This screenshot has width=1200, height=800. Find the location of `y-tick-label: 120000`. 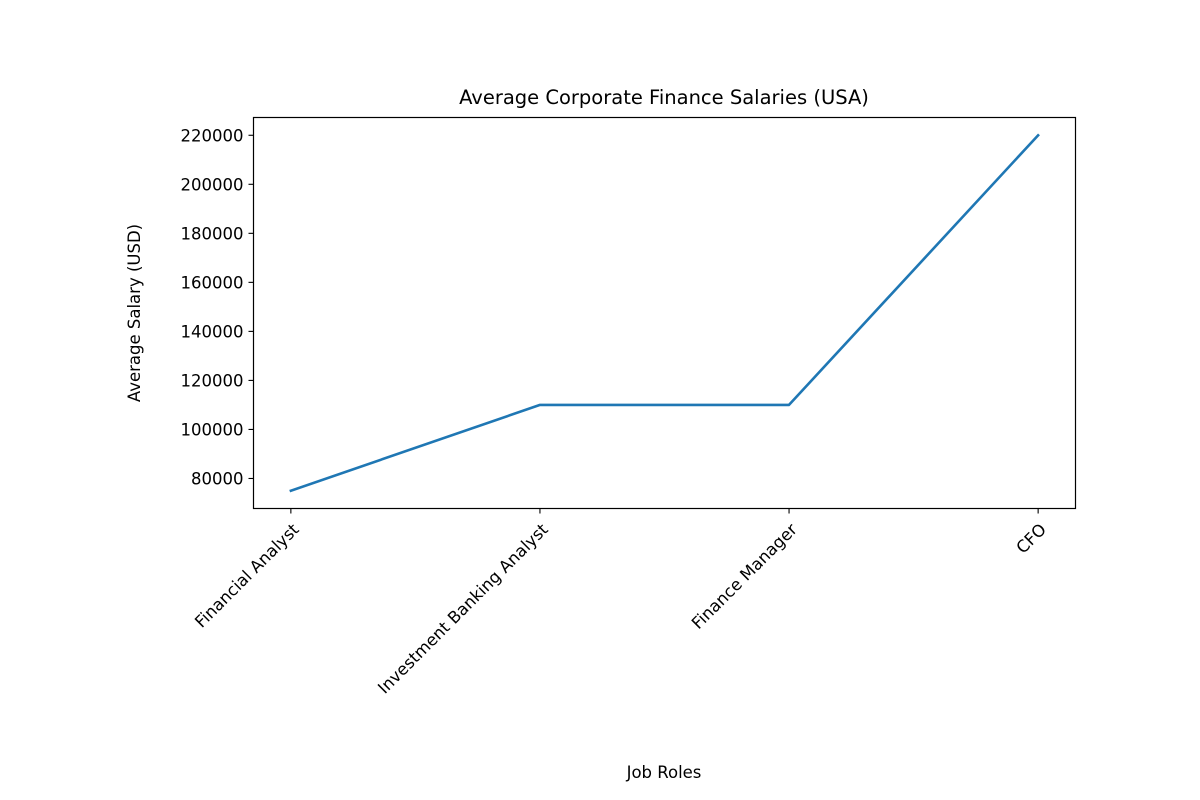

y-tick-label: 120000 is located at coordinates (212, 380).